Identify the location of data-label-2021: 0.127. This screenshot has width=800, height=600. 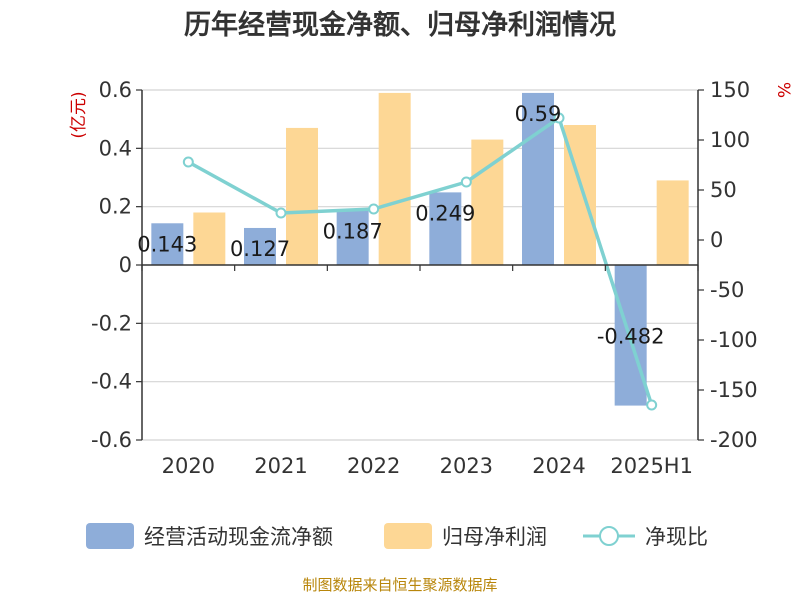
(260, 249).